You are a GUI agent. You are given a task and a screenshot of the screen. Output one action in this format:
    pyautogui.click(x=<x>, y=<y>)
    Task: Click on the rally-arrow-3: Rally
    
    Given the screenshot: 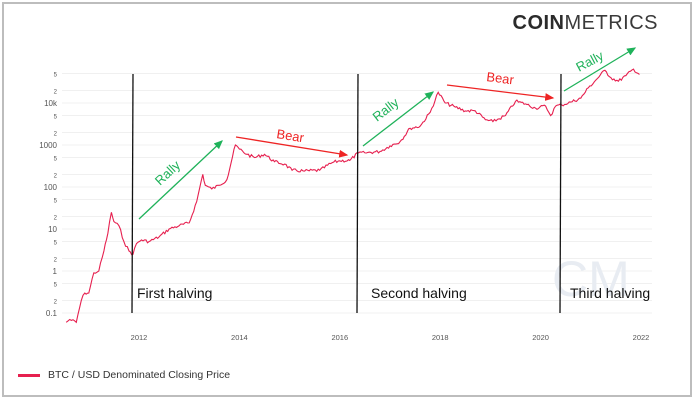 What is the action you would take?
    pyautogui.click(x=600, y=69)
    